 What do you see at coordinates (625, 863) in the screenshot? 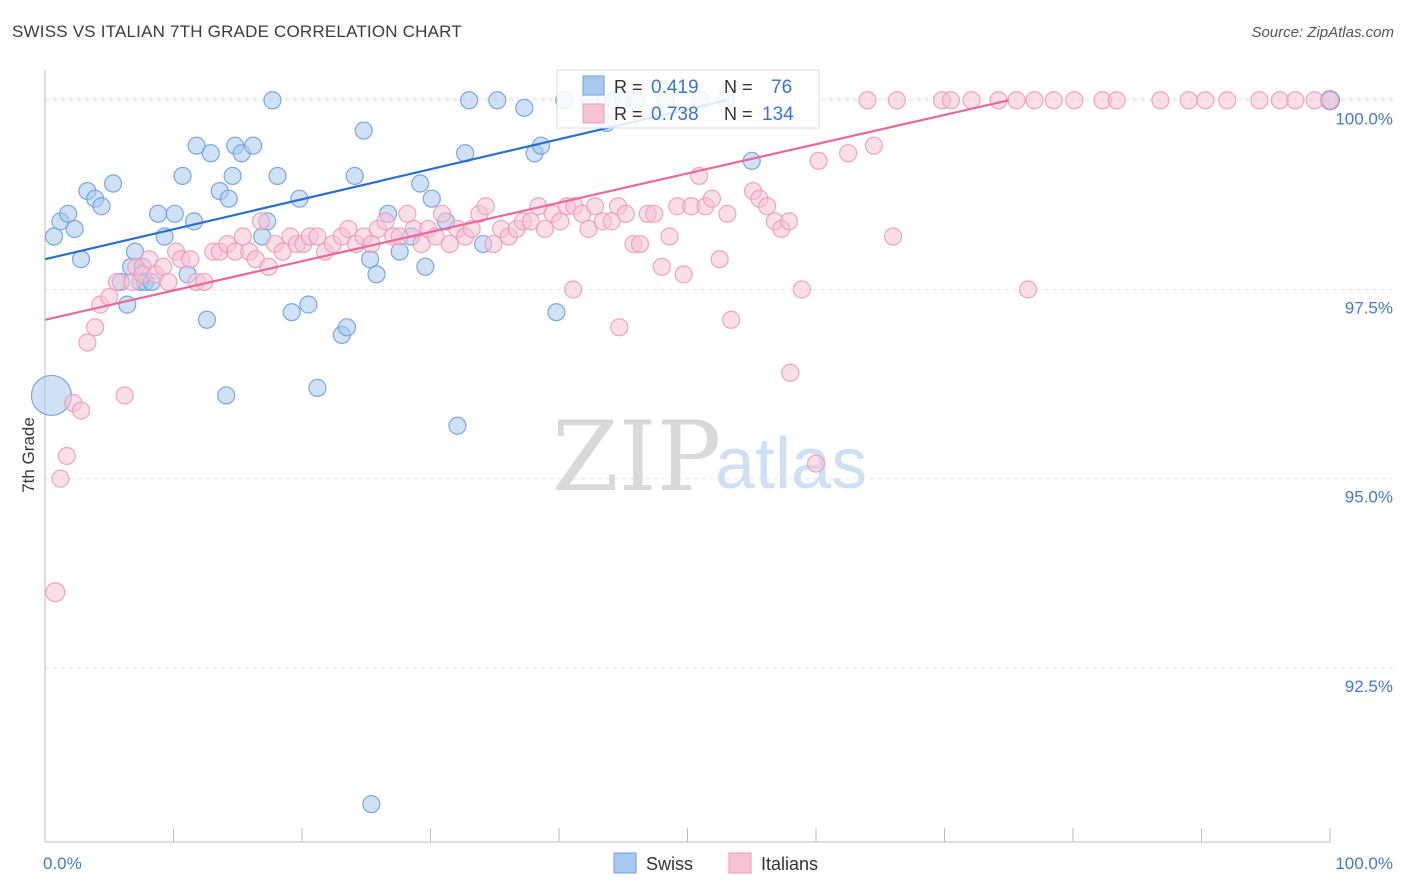
I see `legend-swatch-swiss` at bounding box center [625, 863].